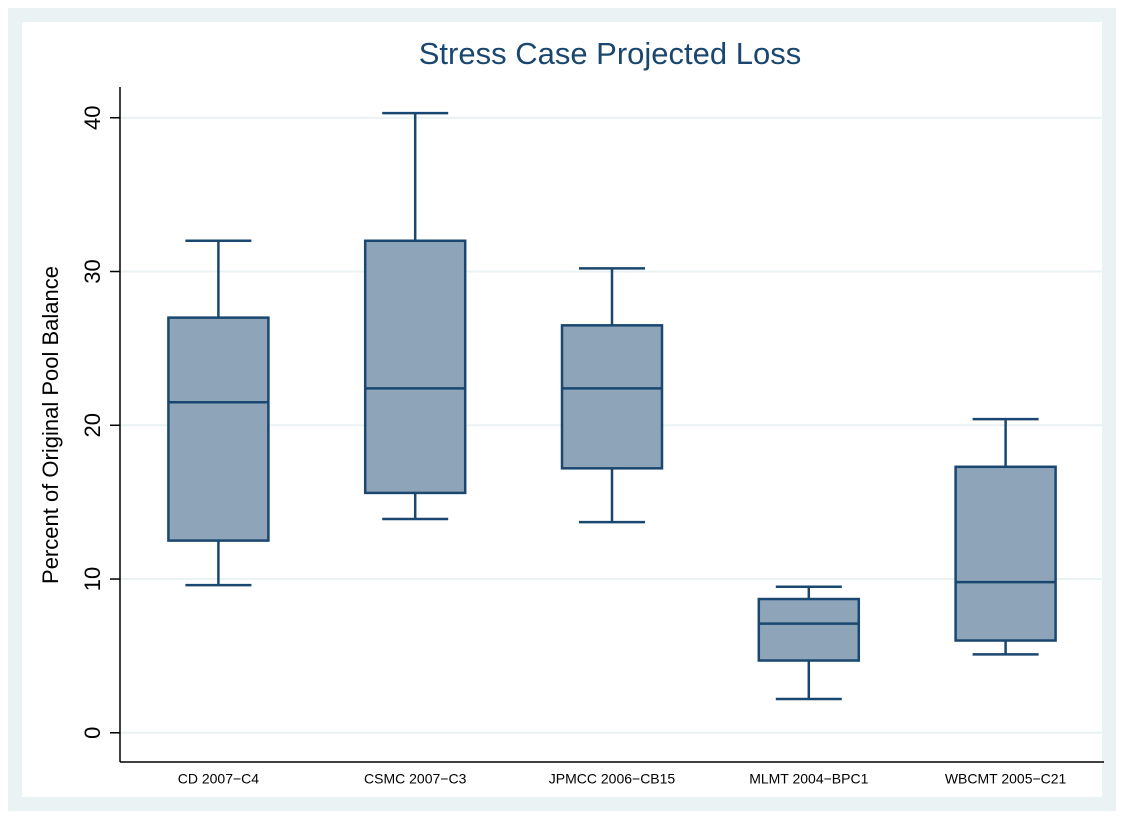 The image size is (1124, 824). What do you see at coordinates (92, 579) in the screenshot?
I see `y-tick-label: 10` at bounding box center [92, 579].